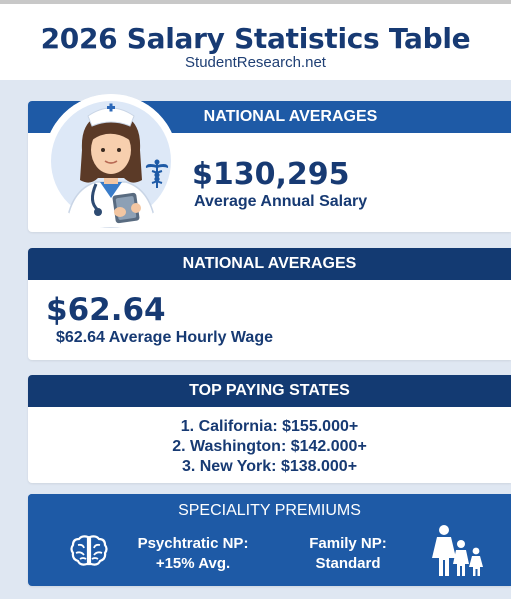  What do you see at coordinates (290, 116) in the screenshot?
I see `annual-heading-label: NATIONAL AVERAGES` at bounding box center [290, 116].